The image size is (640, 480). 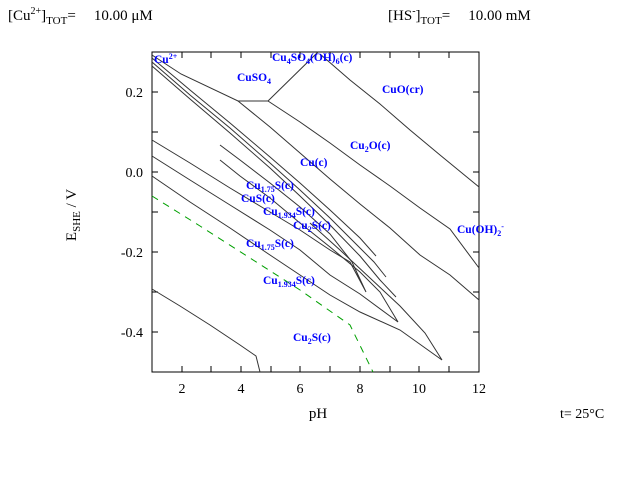 What do you see at coordinates (459, 16) in the screenshot?
I see `total-sulfide-concentration: [HS-]TOT= 10.00 mM` at bounding box center [459, 16].